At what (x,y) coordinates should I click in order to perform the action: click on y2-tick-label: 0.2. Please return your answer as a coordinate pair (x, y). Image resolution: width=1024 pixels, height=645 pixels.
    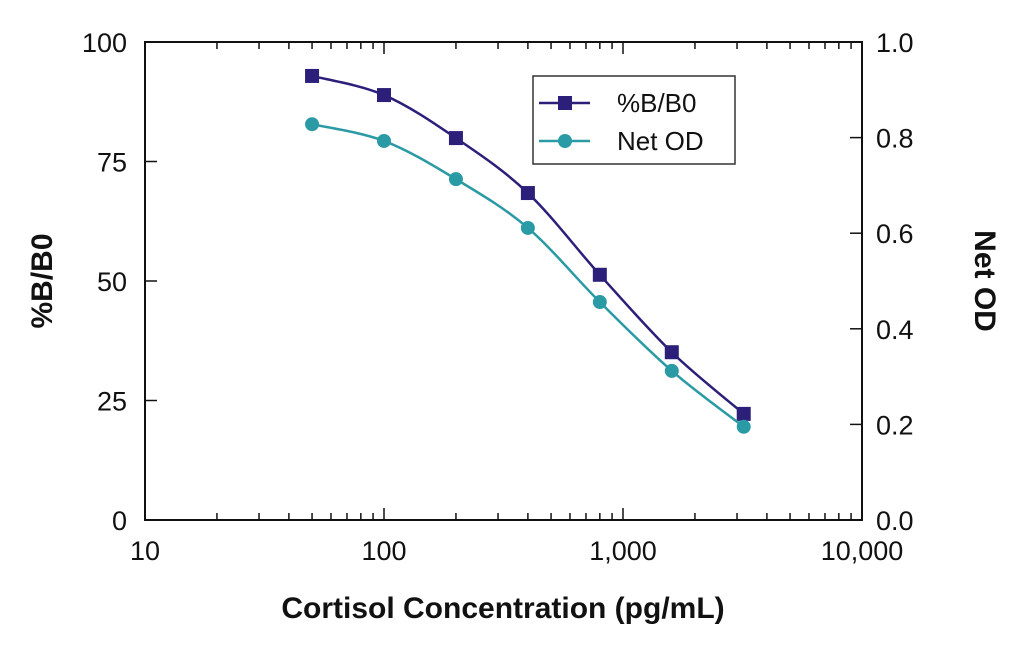
    Looking at the image, I should click on (895, 425).